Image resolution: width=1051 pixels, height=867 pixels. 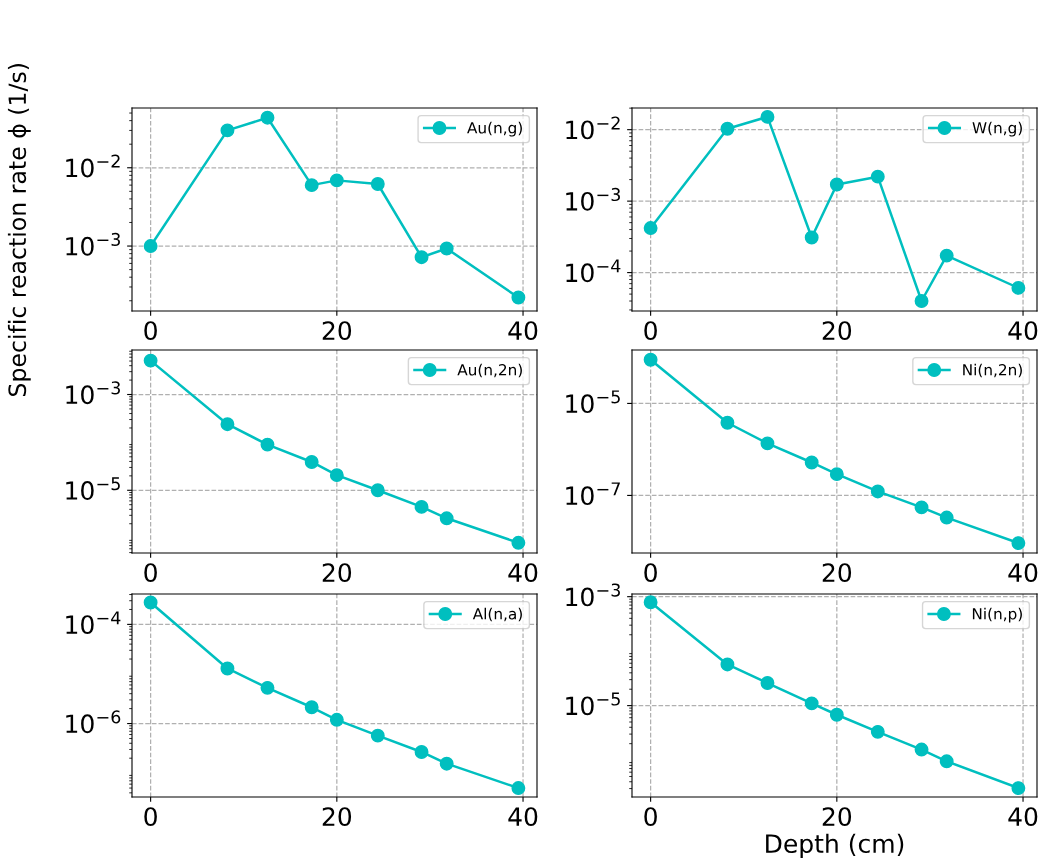 I want to click on x-axis-title: Depth (cm), so click(x=835, y=845).